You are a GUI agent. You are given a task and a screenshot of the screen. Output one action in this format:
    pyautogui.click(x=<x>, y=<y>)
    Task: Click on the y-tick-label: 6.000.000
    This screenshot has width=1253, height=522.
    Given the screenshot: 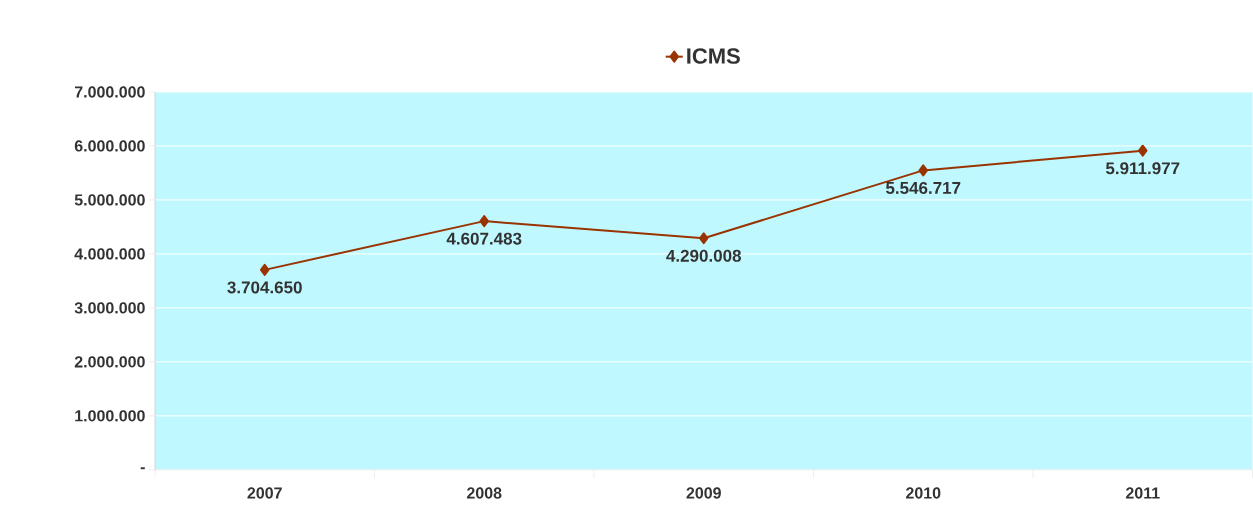 What is the action you would take?
    pyautogui.click(x=109, y=146)
    